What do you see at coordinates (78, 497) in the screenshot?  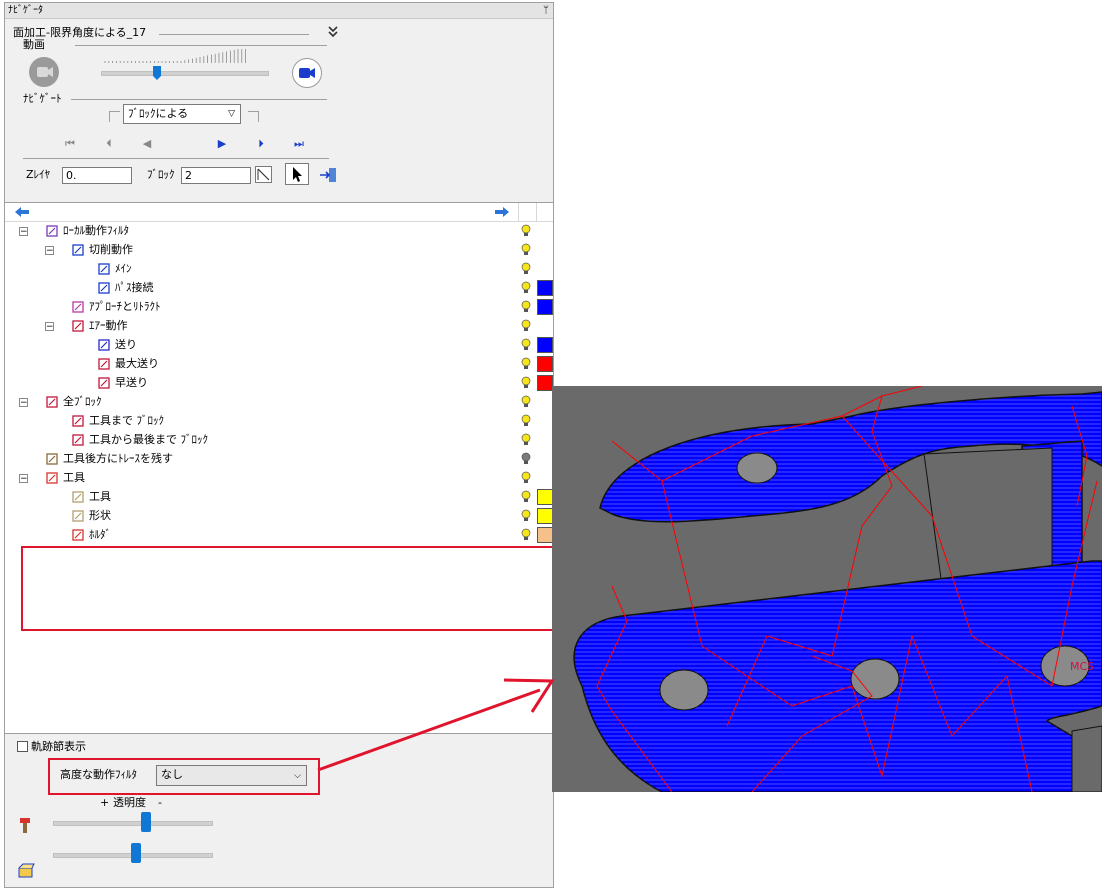 I see `tool-body-icon` at bounding box center [78, 497].